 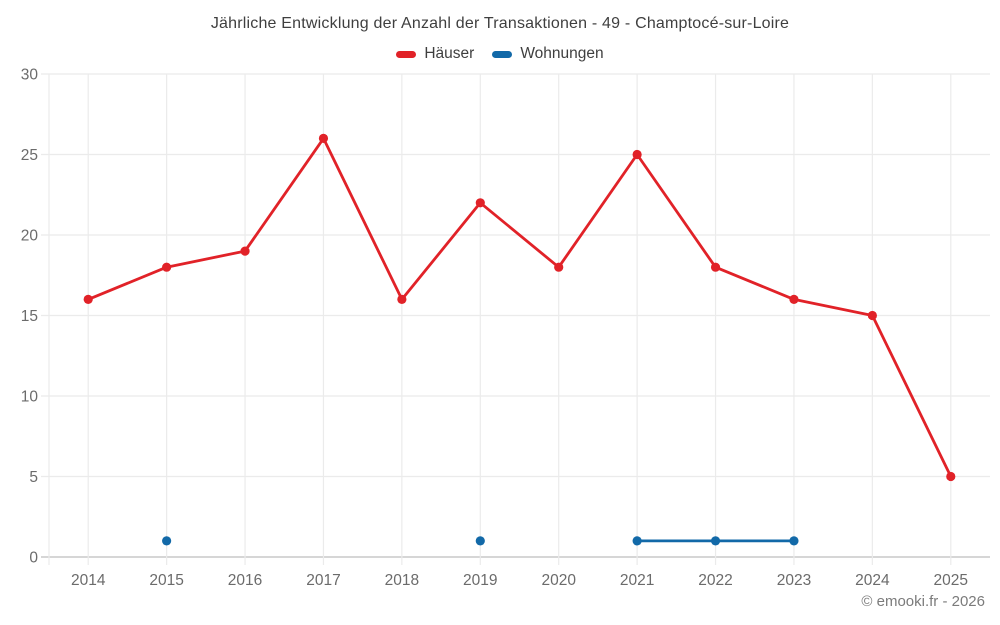 I want to click on x-tick-label: 2018, so click(x=402, y=580).